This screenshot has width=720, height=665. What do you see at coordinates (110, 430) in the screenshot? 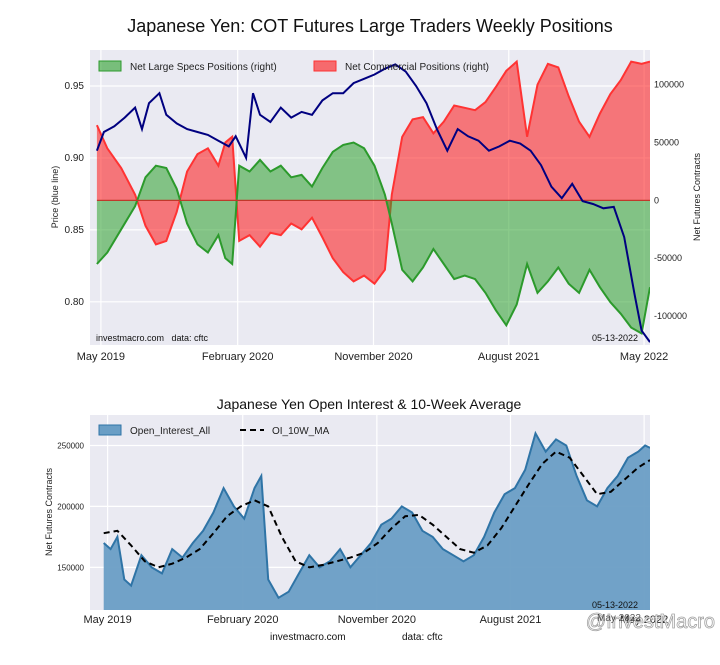
I see `legend-swatch-open-interest` at bounding box center [110, 430].